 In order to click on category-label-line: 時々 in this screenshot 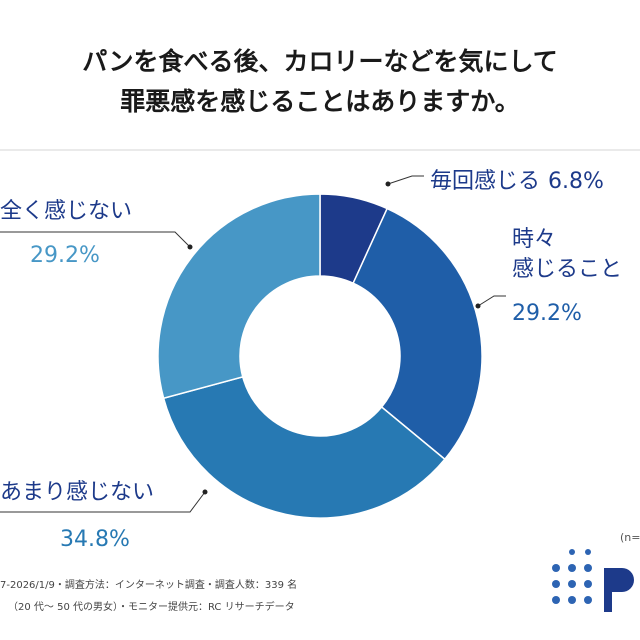, I will do `click(534, 239)`.